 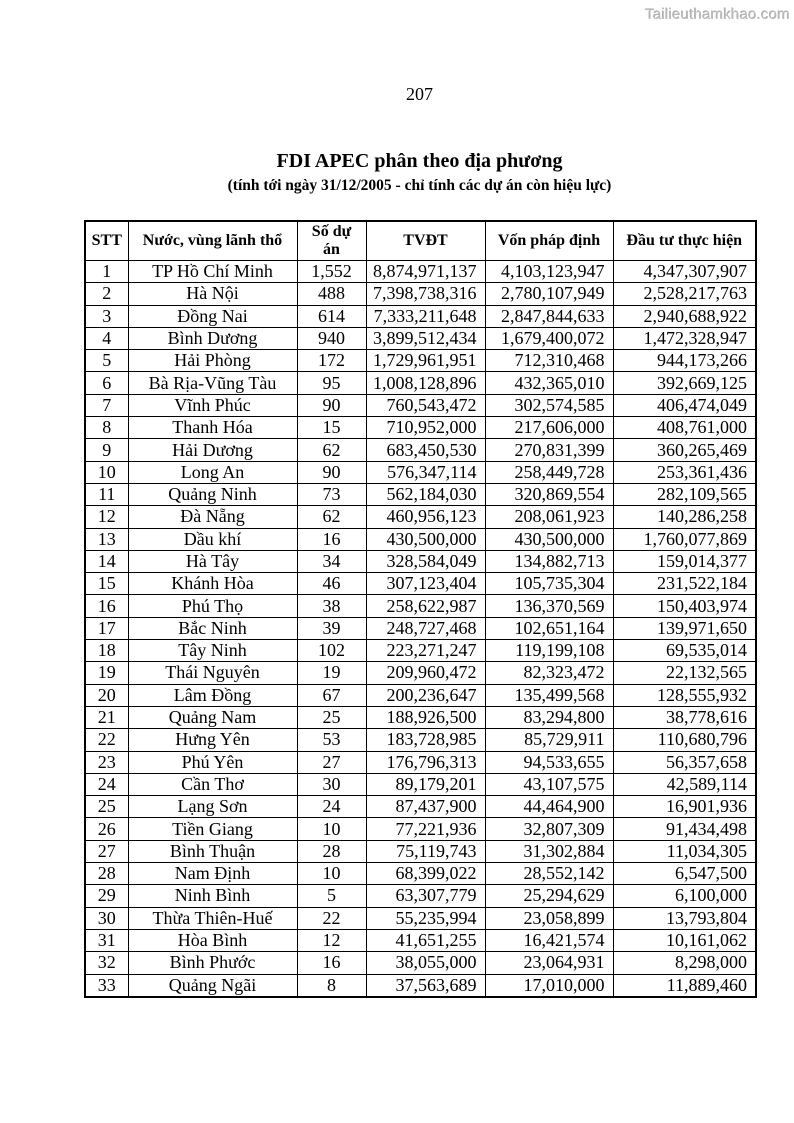 I want to click on tvdt-cell: 576,347,114, so click(x=425, y=472).